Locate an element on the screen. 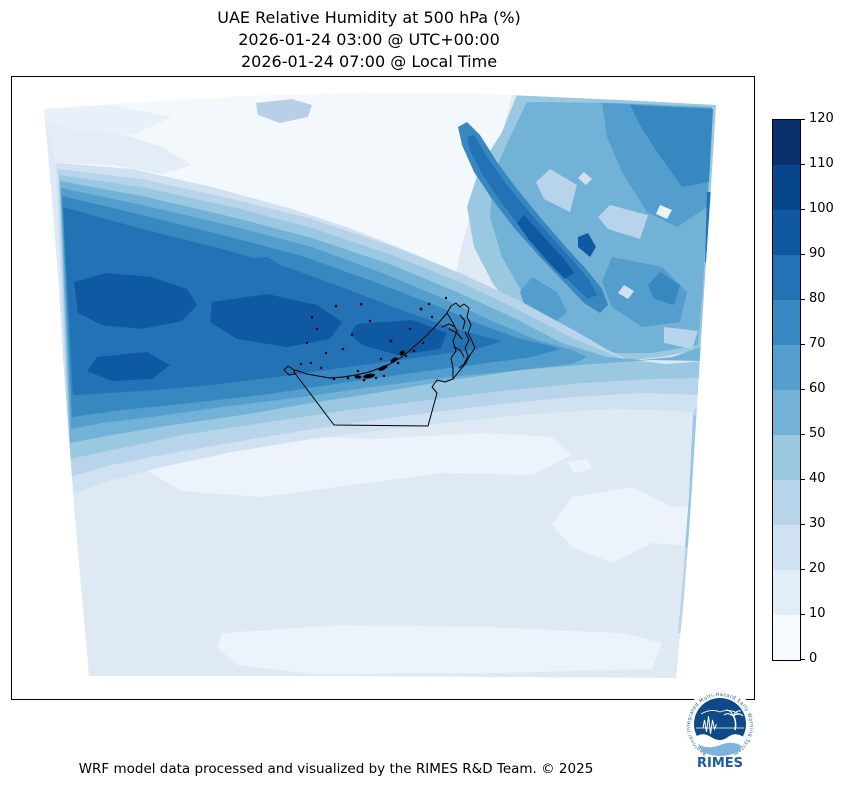 This screenshot has height=788, width=844. uae-borders is located at coordinates (379, 361).